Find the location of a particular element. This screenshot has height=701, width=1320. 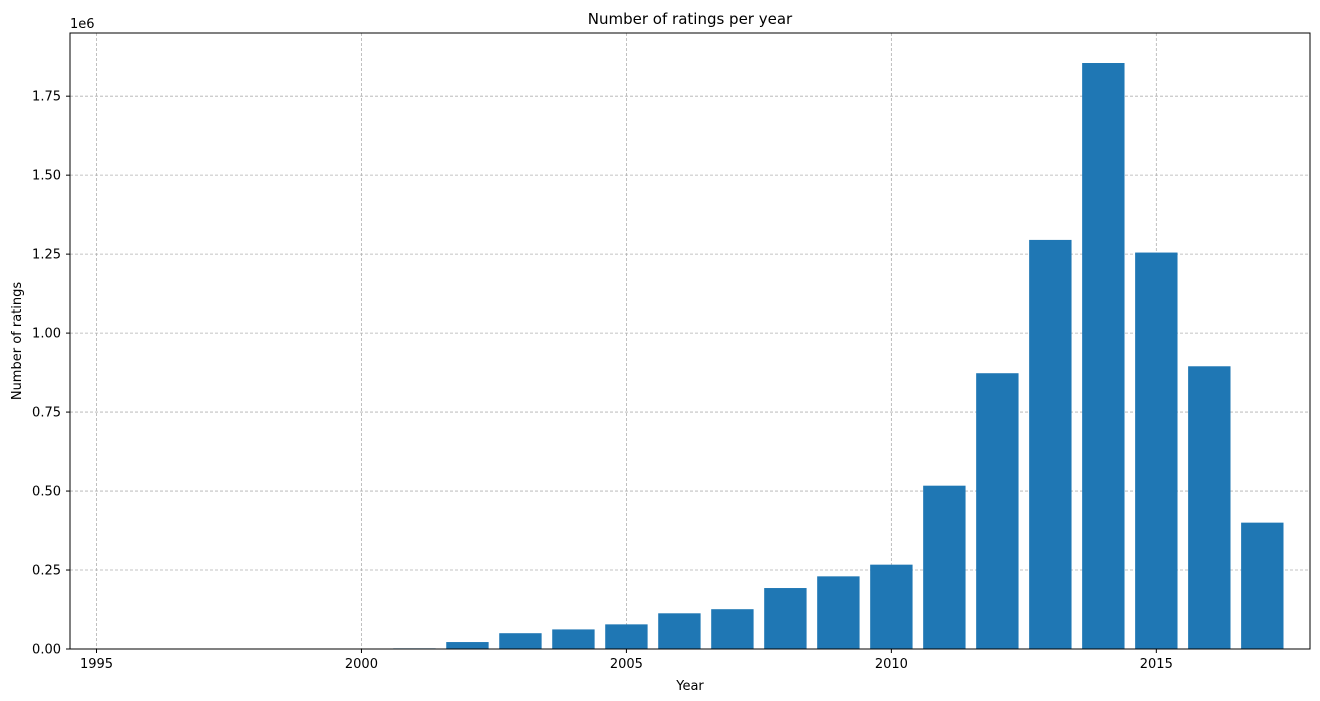

bar-2010 is located at coordinates (891, 606).